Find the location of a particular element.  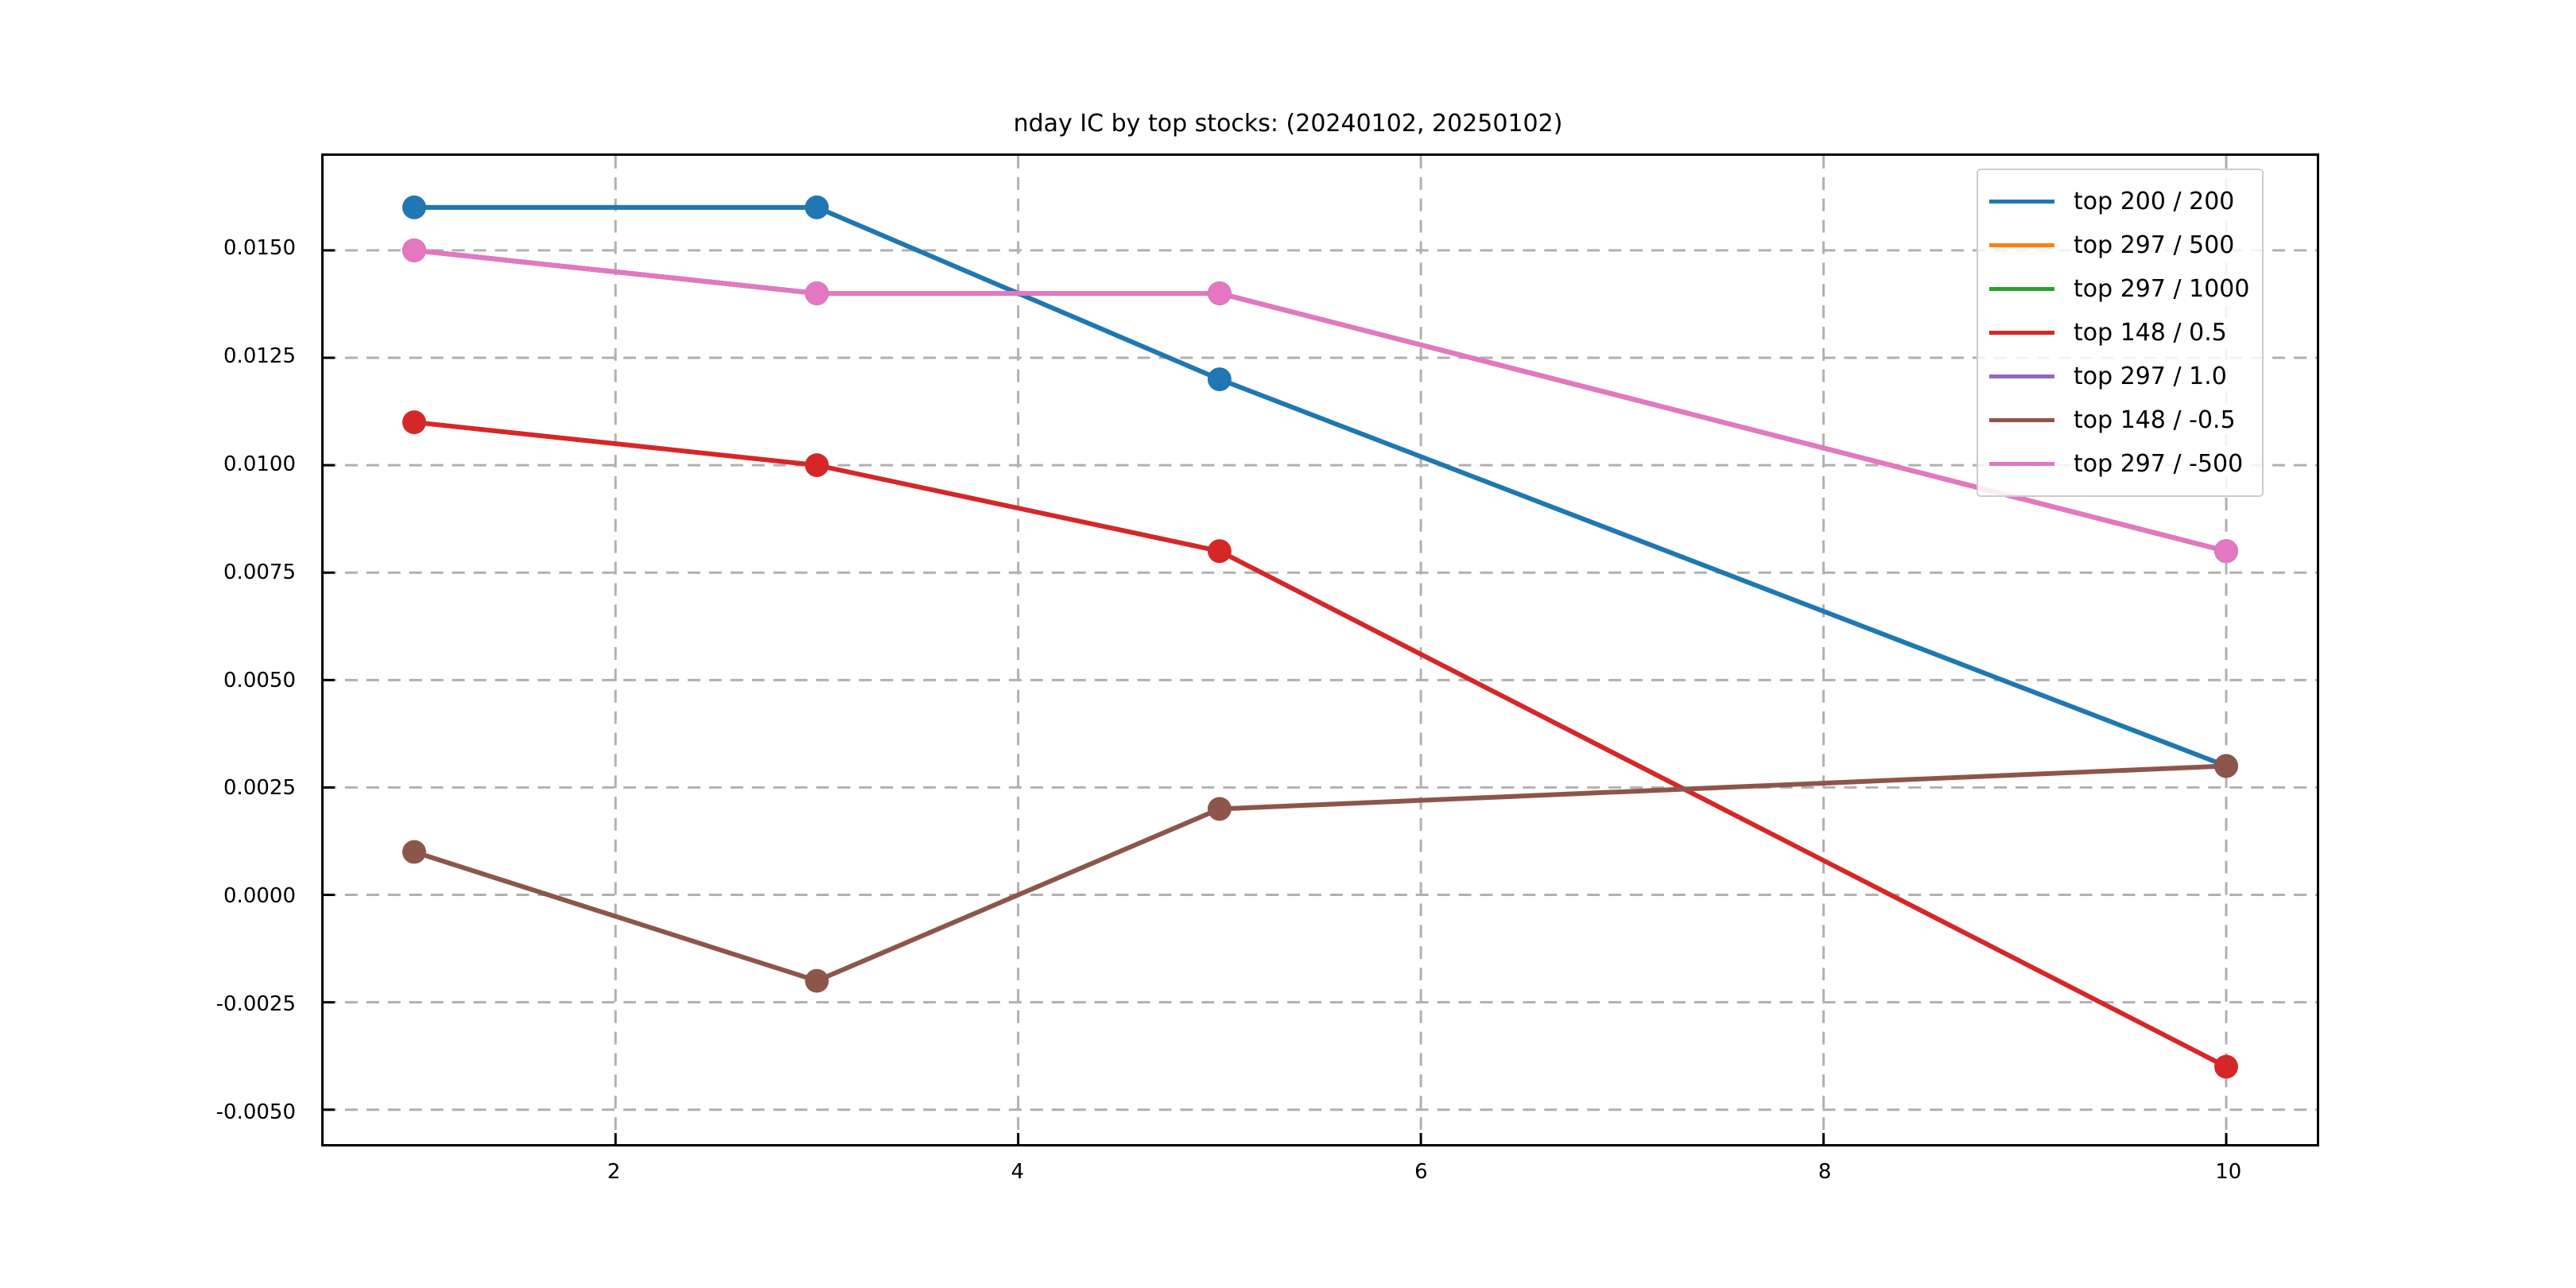

legend-item-label: top 148 / -0.5 is located at coordinates (2155, 420).